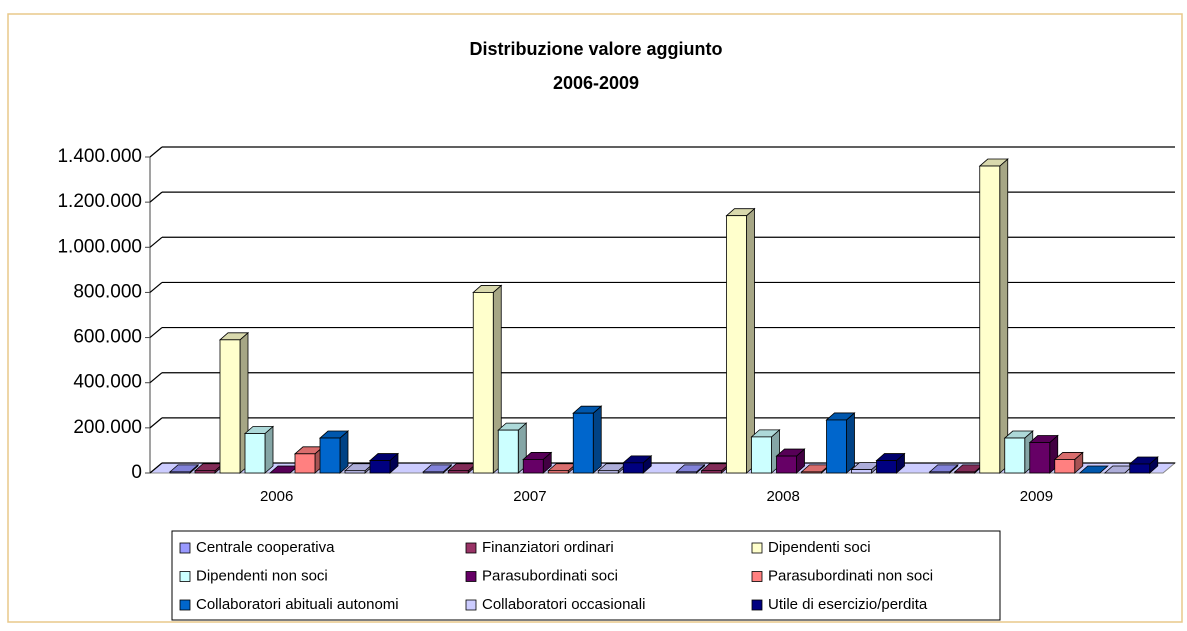  I want to click on y-tick-label: 800.000, so click(107, 291).